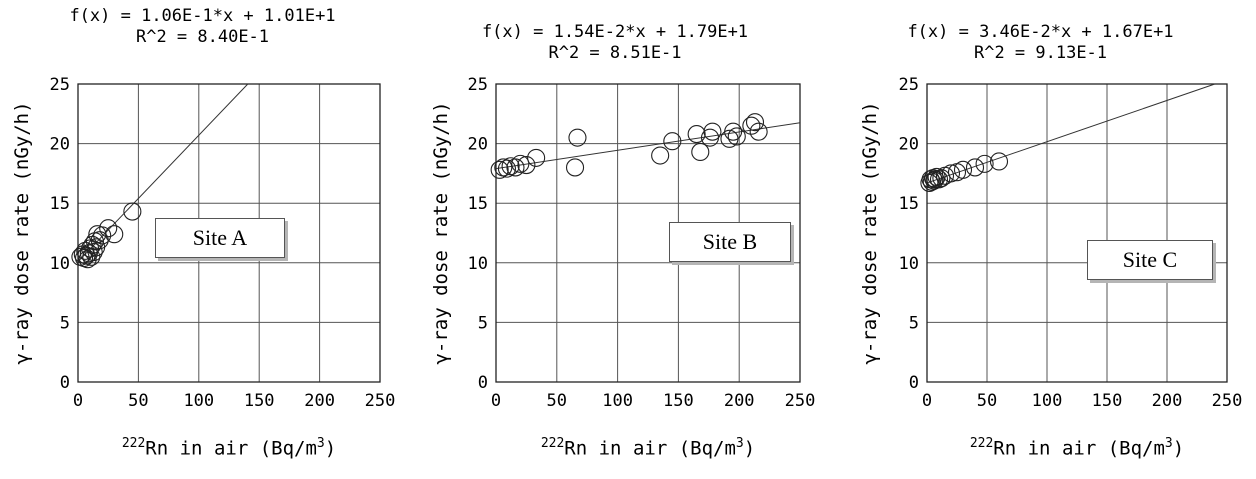  What do you see at coordinates (615, 53) in the screenshot?
I see `r-squared: R^2 = 8.51E-1` at bounding box center [615, 53].